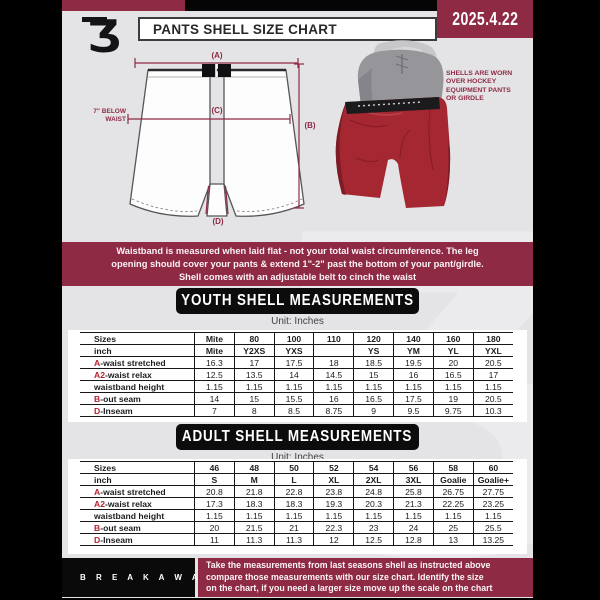 Image resolution: width=600 pixels, height=600 pixels. I want to click on table-cell: Mite, so click(214, 350).